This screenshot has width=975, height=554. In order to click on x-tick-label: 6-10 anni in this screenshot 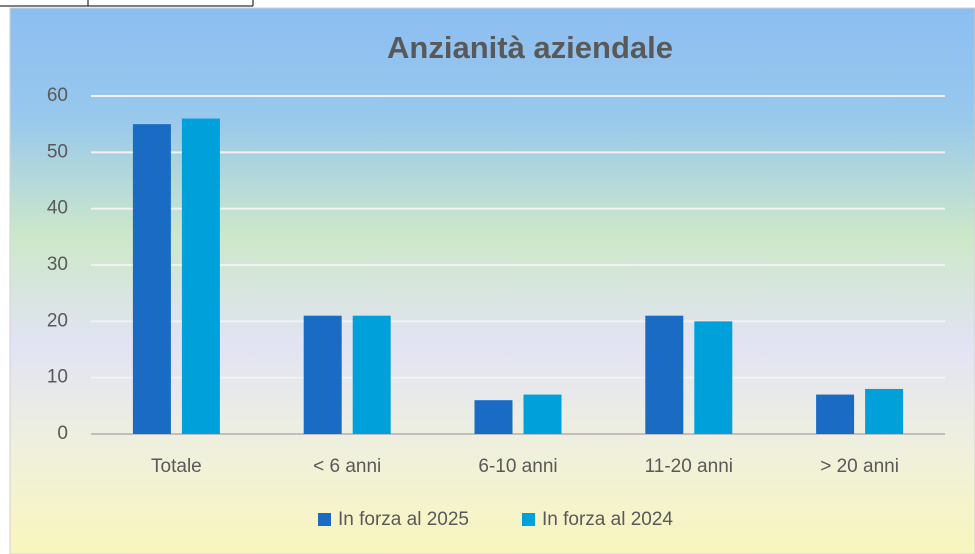, I will do `click(517, 466)`.